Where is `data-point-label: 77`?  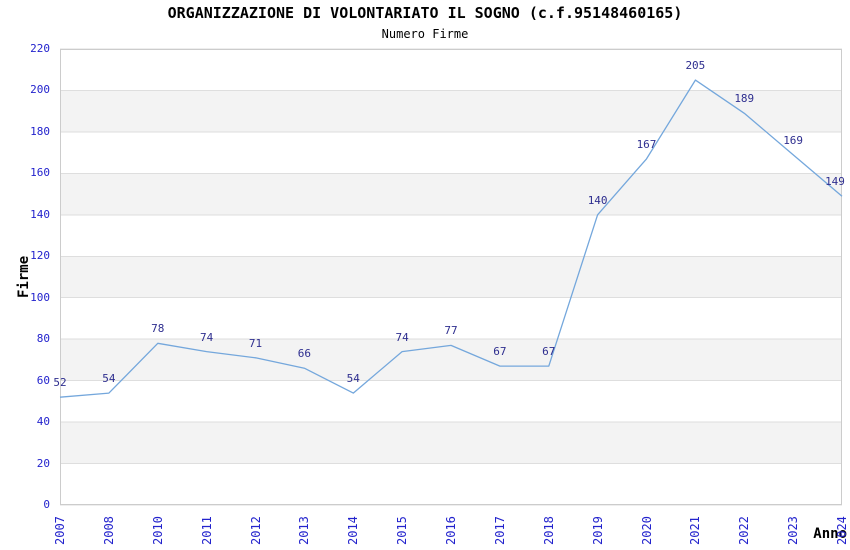 data-point-label: 77 is located at coordinates (451, 331).